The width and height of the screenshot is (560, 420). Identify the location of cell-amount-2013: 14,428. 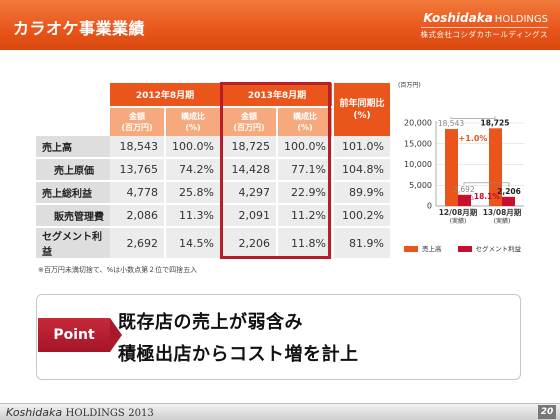
(250, 170).